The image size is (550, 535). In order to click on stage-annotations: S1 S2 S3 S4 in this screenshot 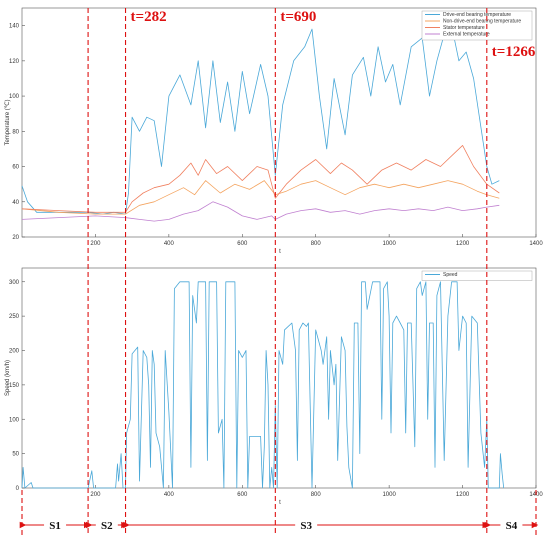, I will do `click(279, 524)`.